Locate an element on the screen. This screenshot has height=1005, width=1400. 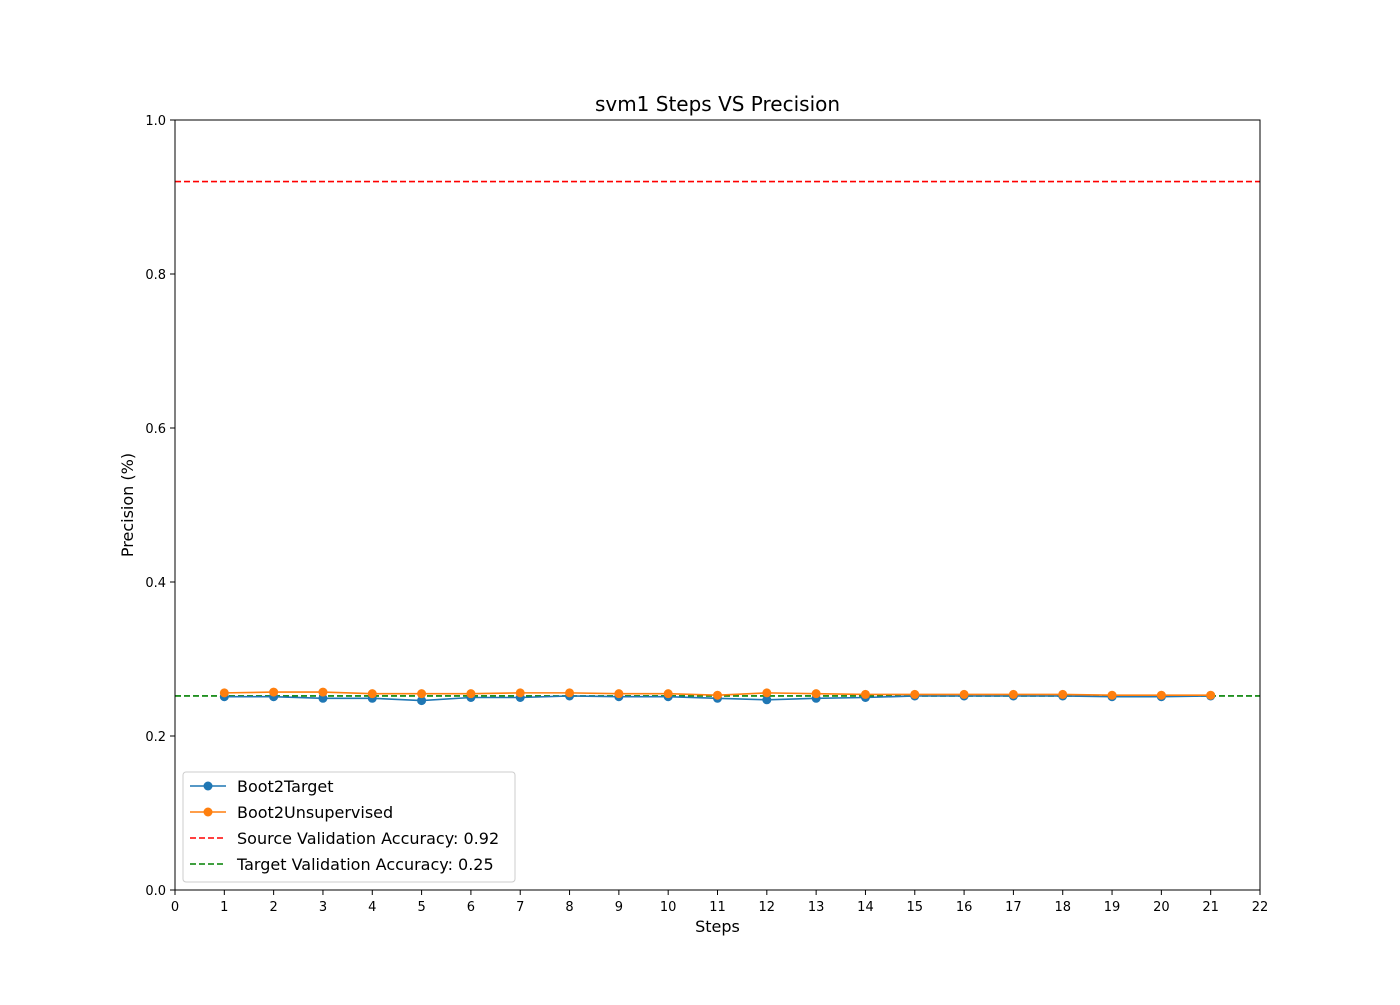
x-tick-label-15: 15 is located at coordinates (914, 907).